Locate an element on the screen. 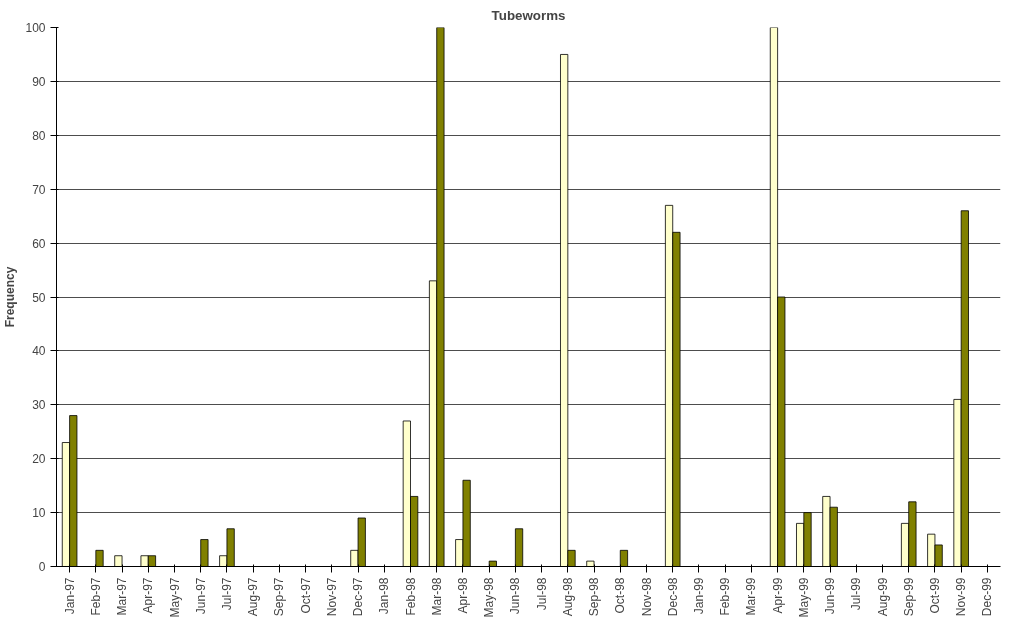  x-tick-label: Aug-97 is located at coordinates (253, 597).